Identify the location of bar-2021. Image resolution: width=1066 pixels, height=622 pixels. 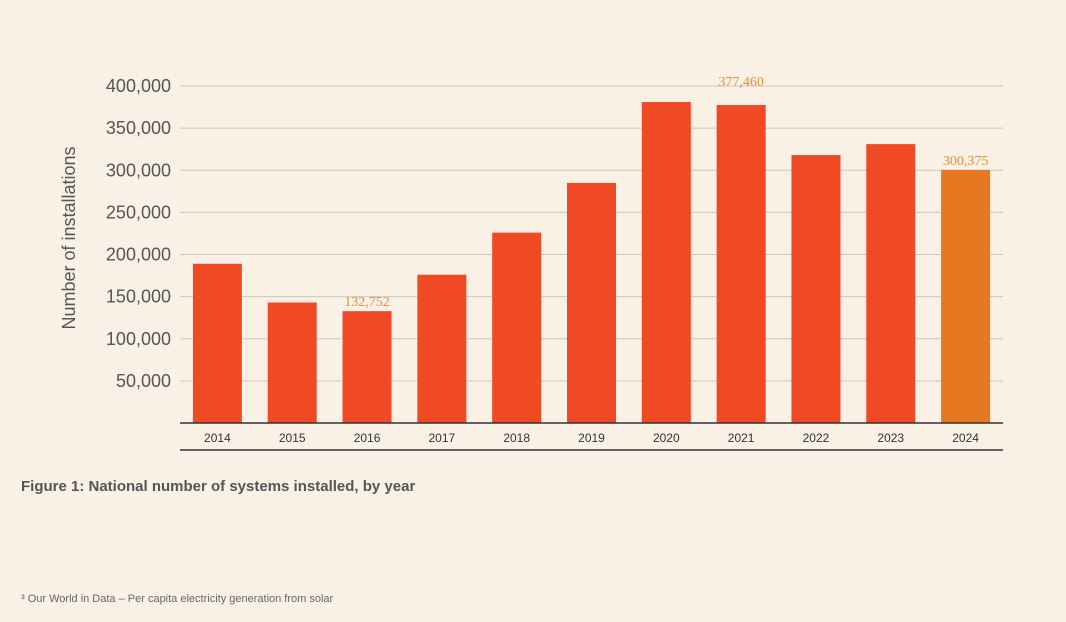
(741, 263).